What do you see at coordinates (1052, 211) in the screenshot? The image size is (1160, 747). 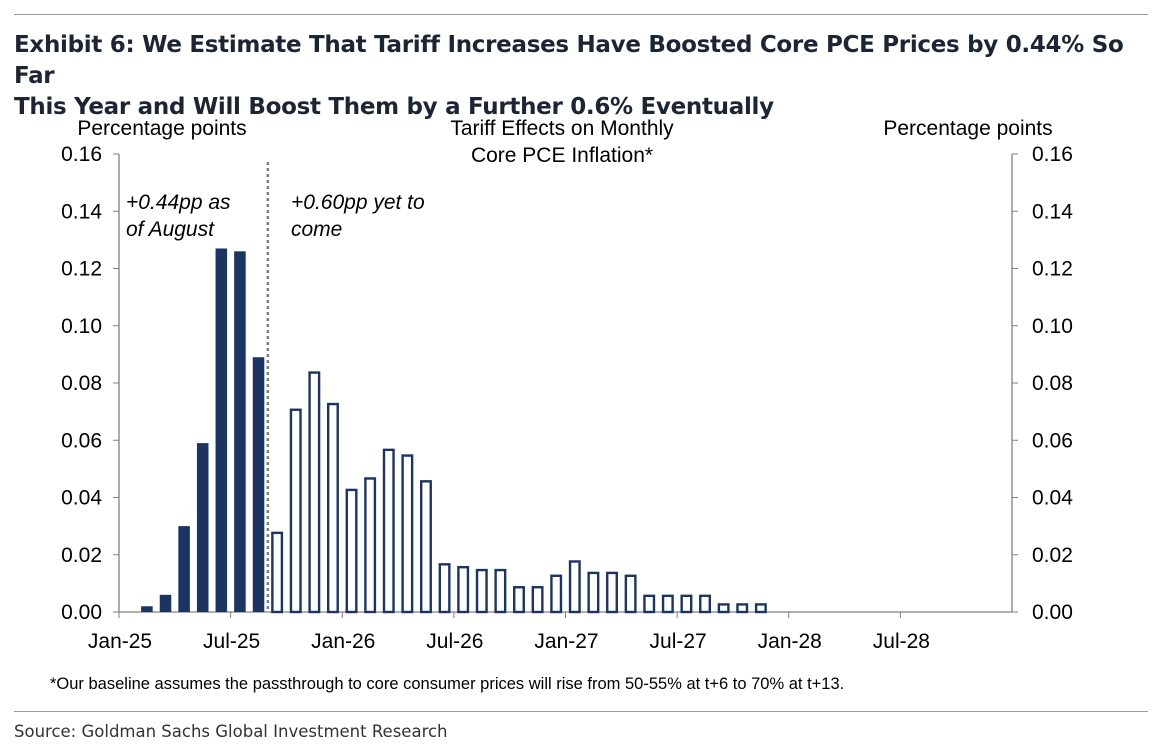 I see `y-tick-label-right: 0.14` at bounding box center [1052, 211].